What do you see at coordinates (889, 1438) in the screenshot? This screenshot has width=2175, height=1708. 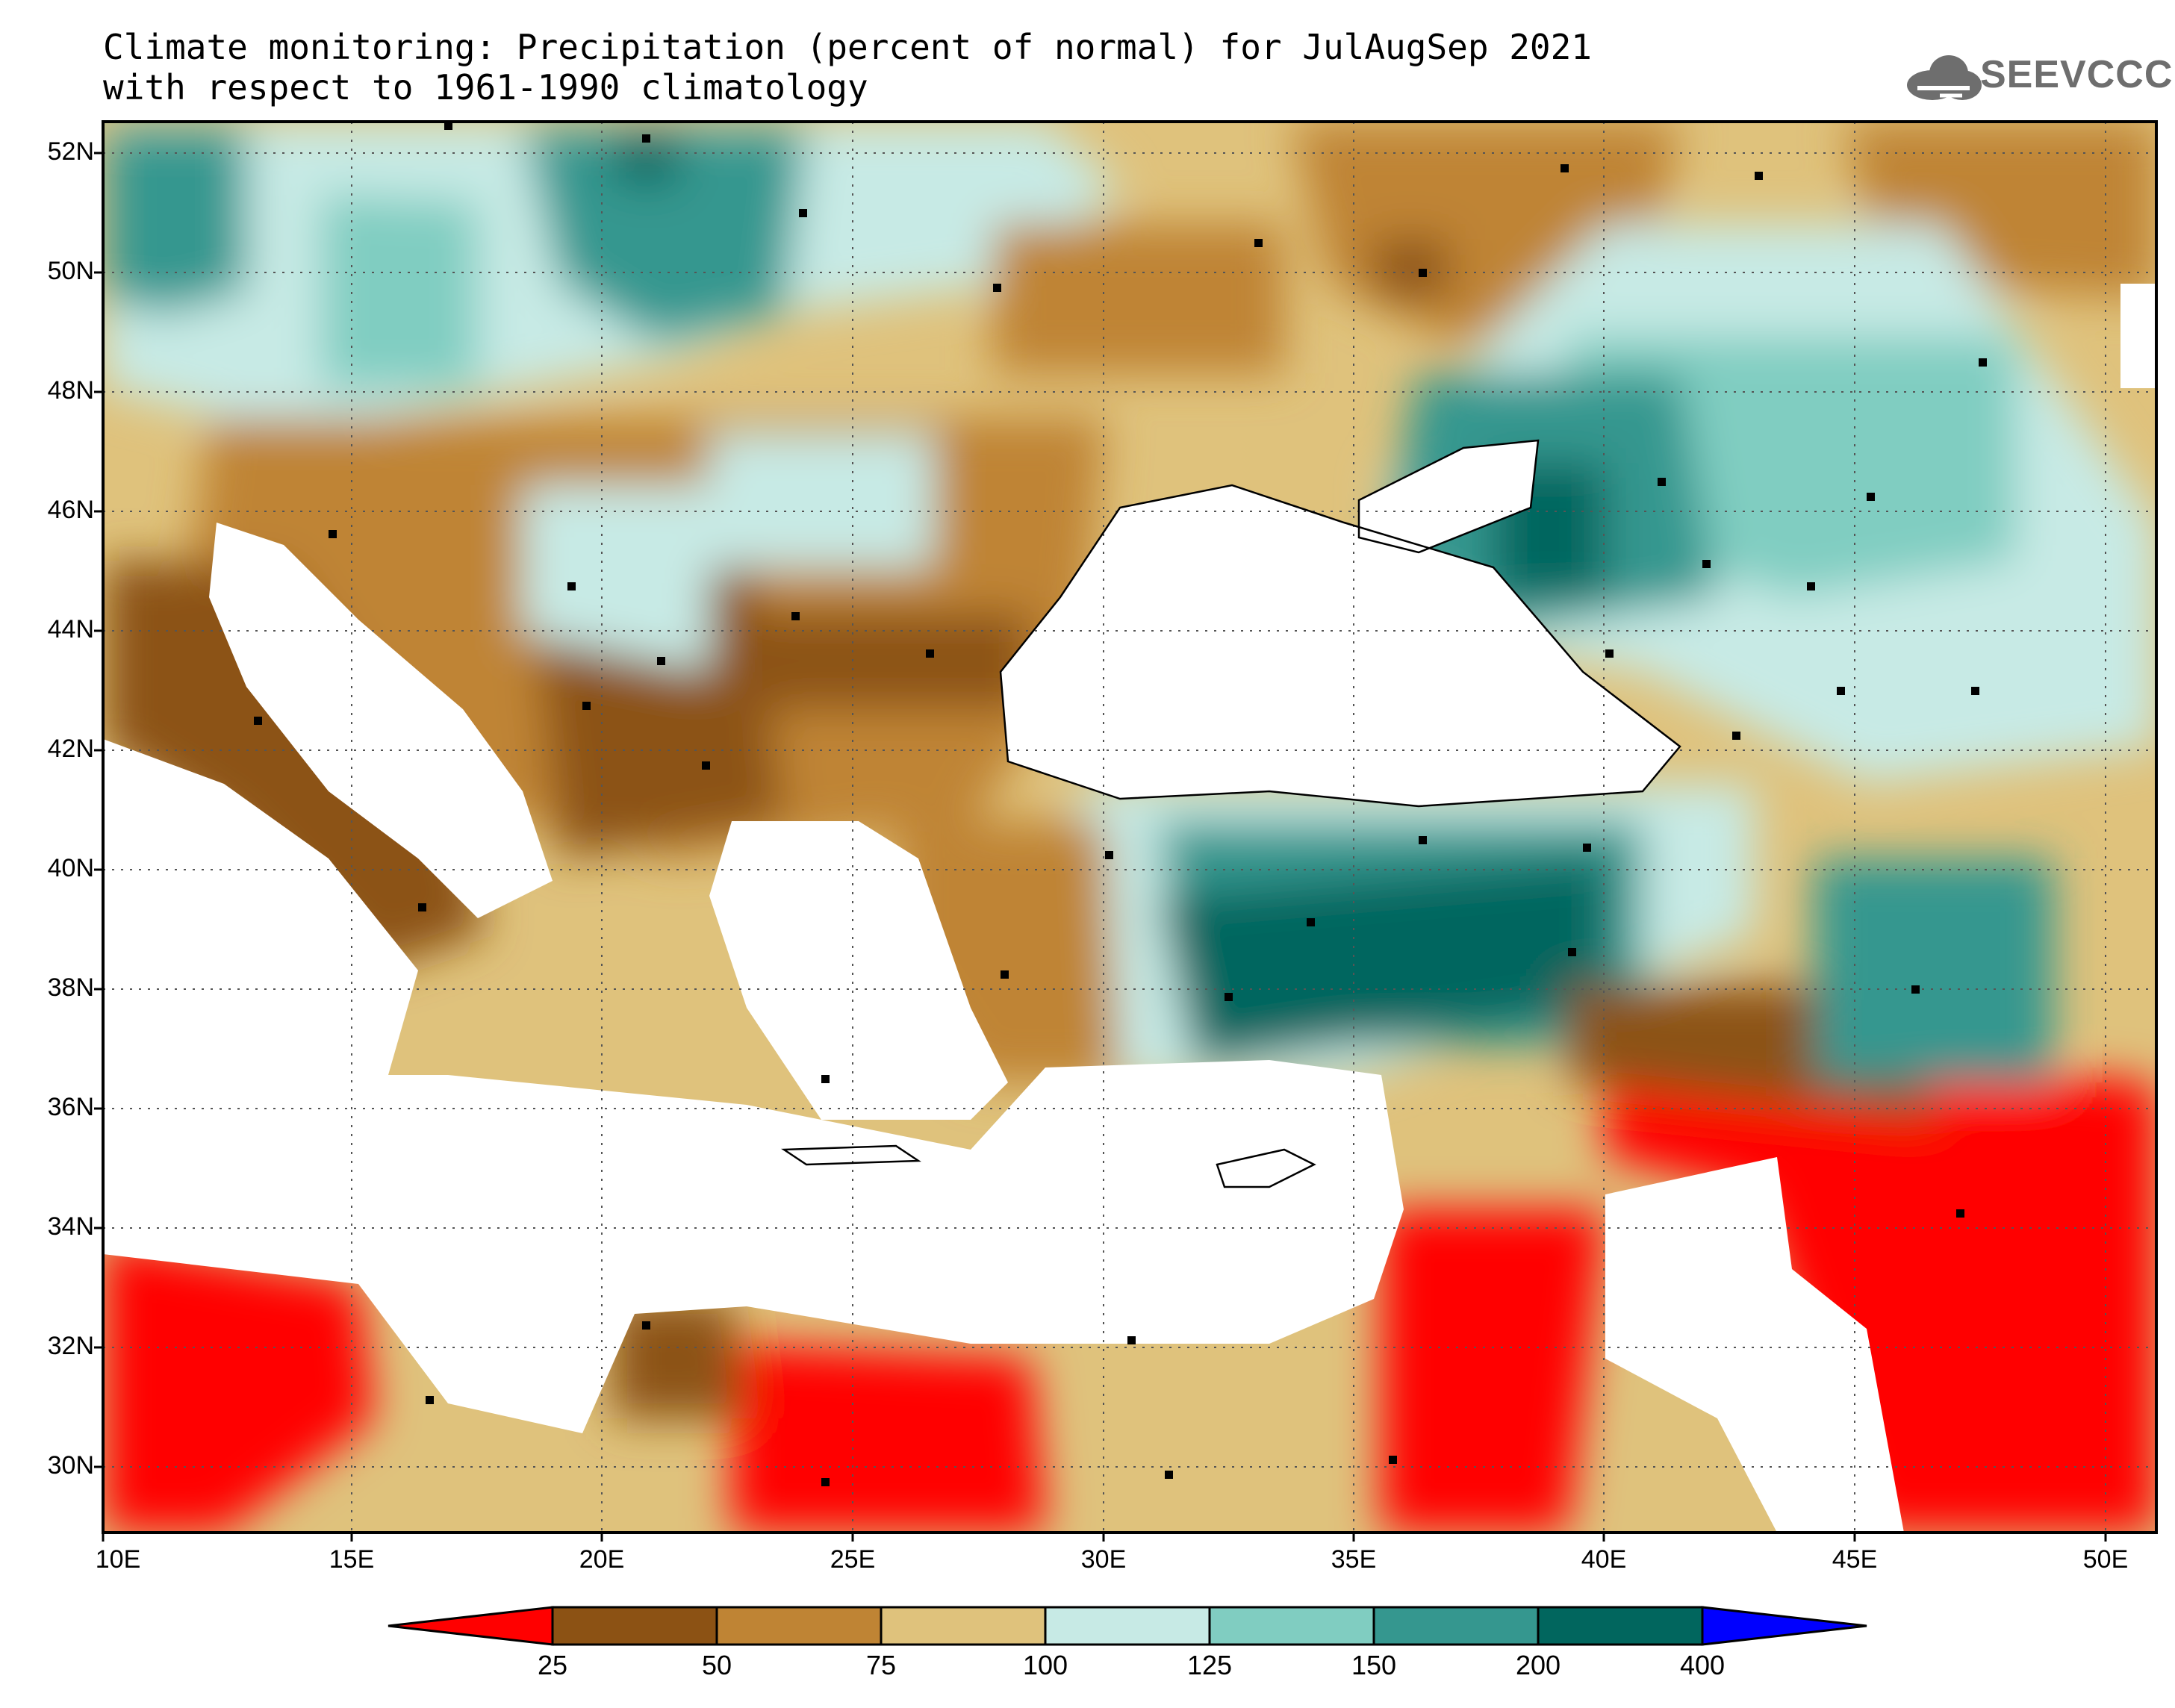 I see `field-egypt-red` at bounding box center [889, 1438].